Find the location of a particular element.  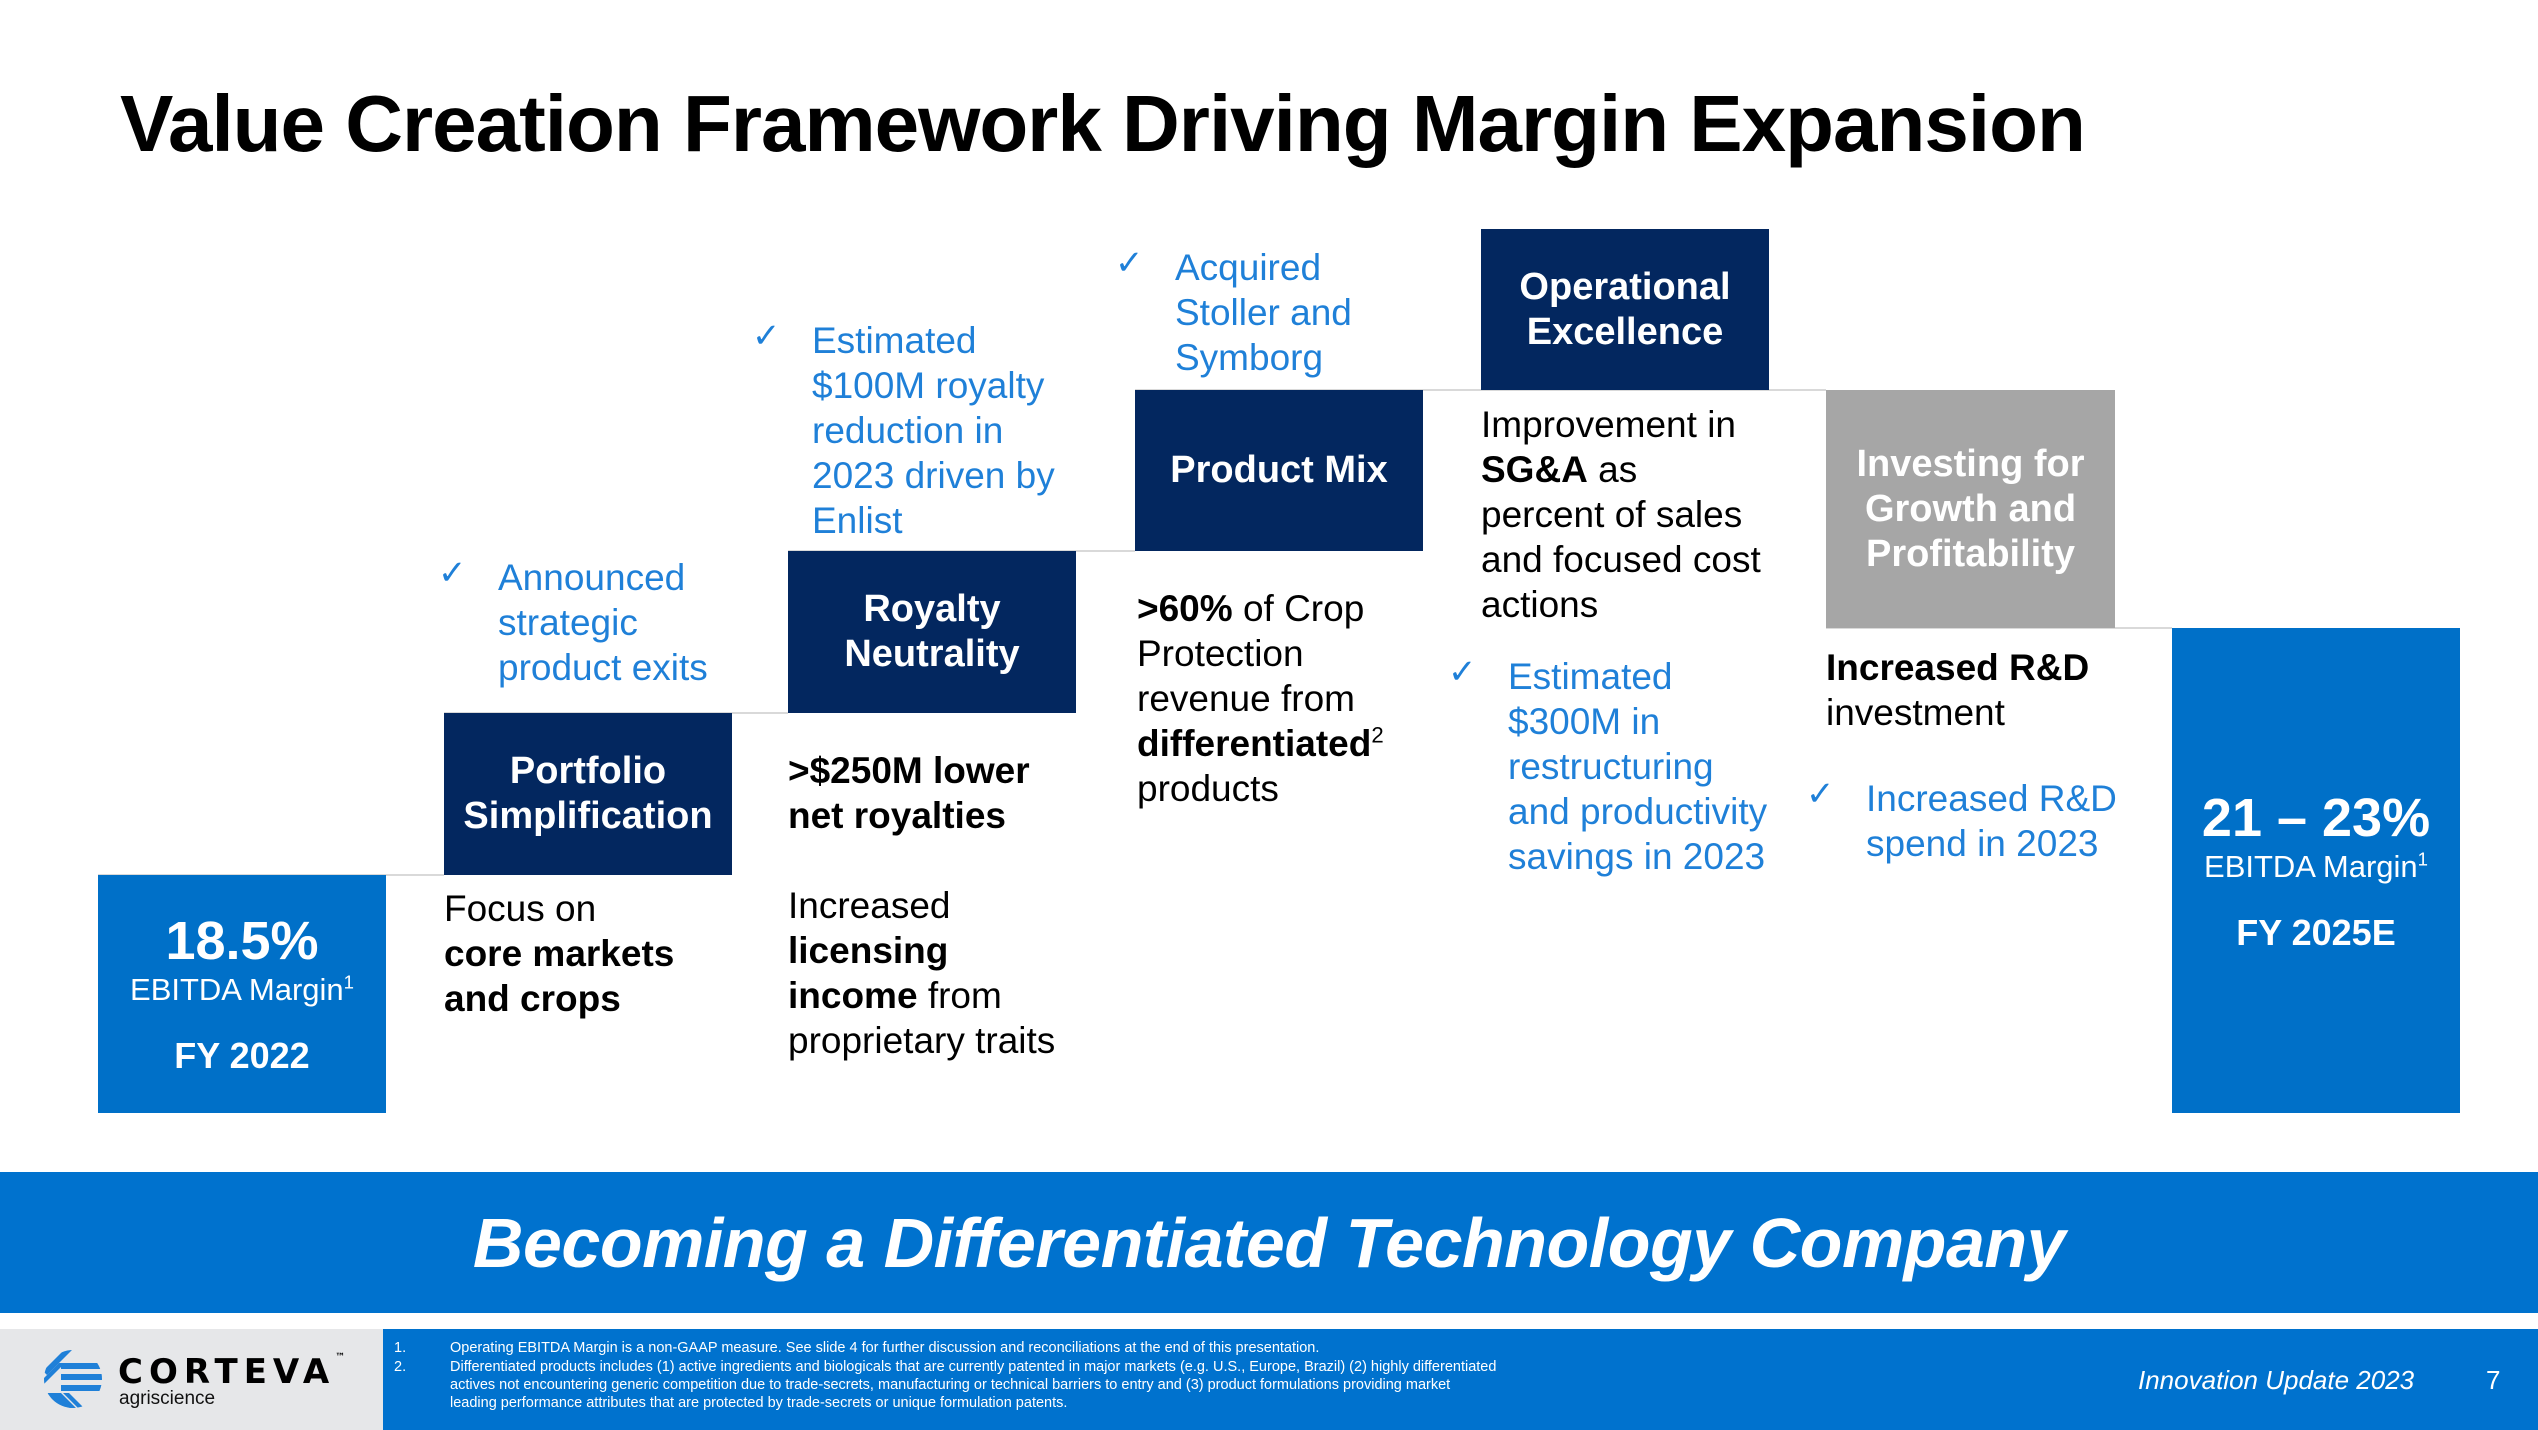

start-period: FY 2022 is located at coordinates (242, 1055).